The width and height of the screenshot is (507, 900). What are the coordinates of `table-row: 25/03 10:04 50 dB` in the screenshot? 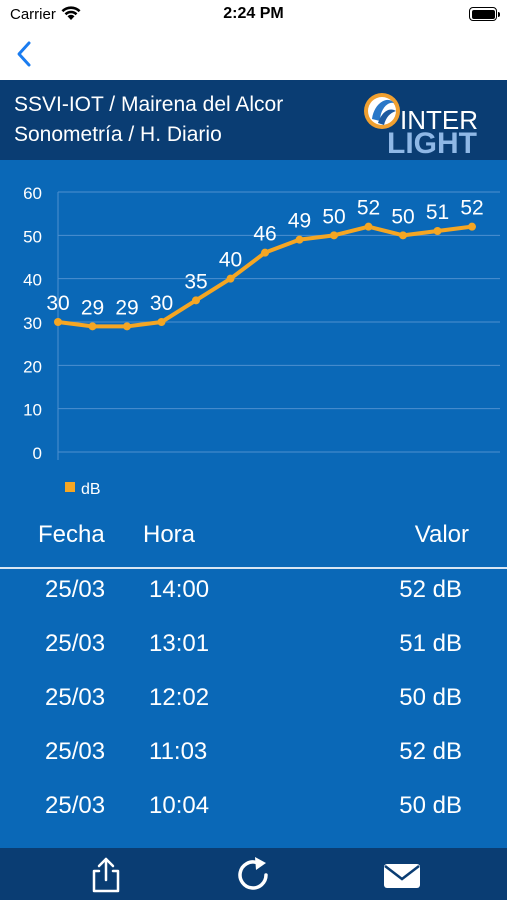 It's located at (253, 805).